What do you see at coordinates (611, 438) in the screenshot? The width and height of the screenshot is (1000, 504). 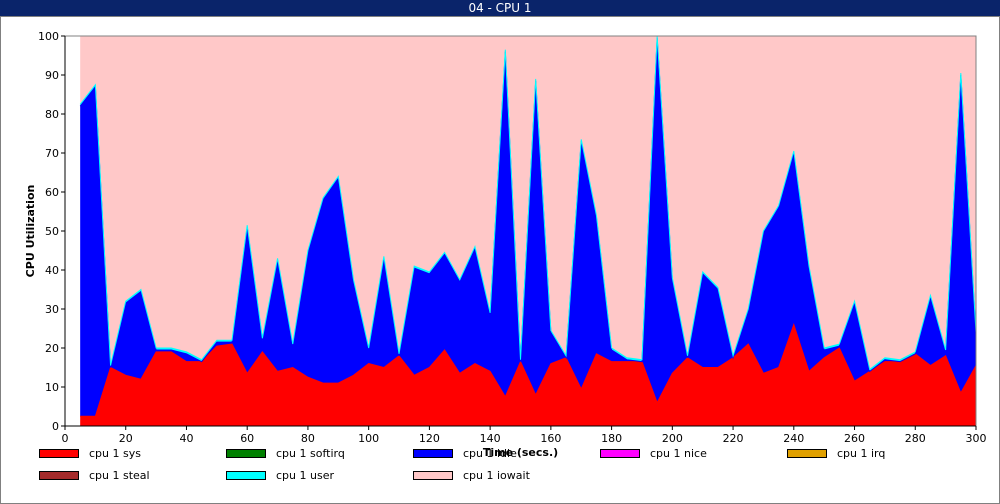 I see `x-tick-label: 180` at bounding box center [611, 438].